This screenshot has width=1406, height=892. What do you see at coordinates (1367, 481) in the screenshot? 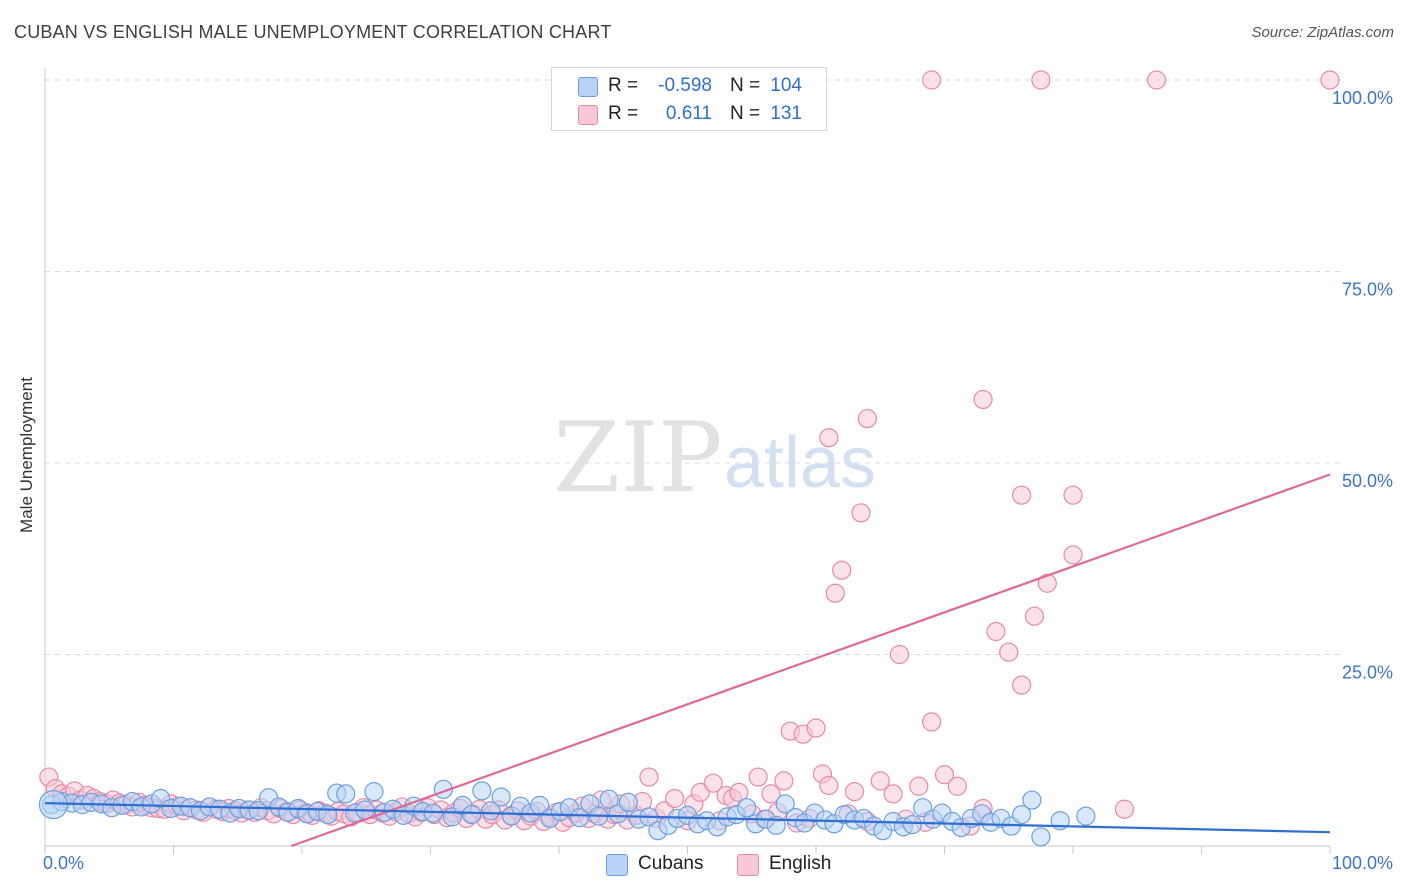
I see `y-tick-label: 50.0%` at bounding box center [1367, 481].